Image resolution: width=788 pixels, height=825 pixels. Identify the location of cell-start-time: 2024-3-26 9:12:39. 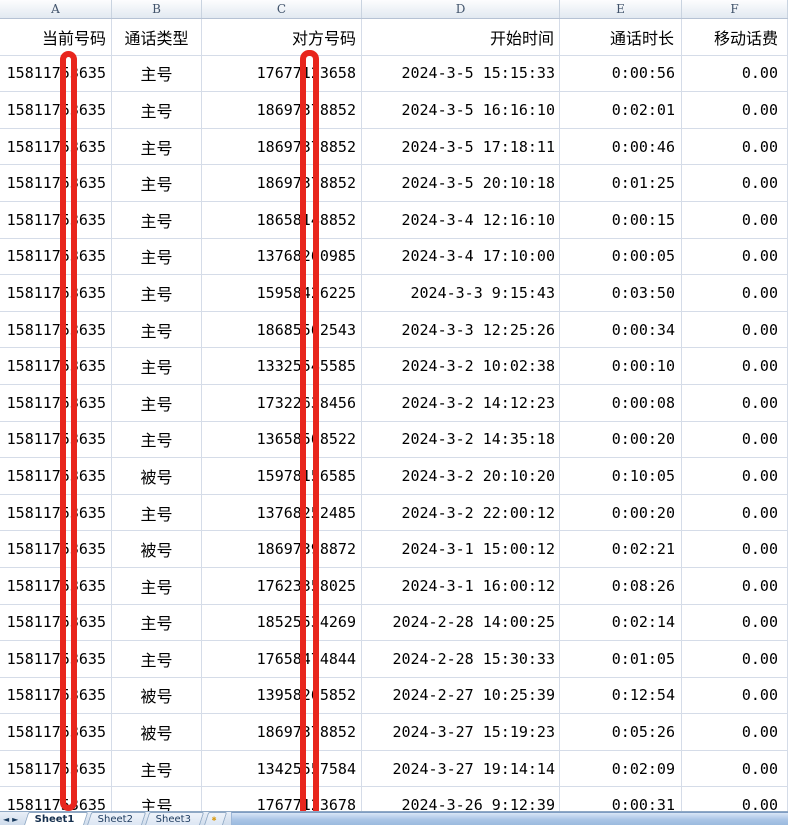
(461, 805).